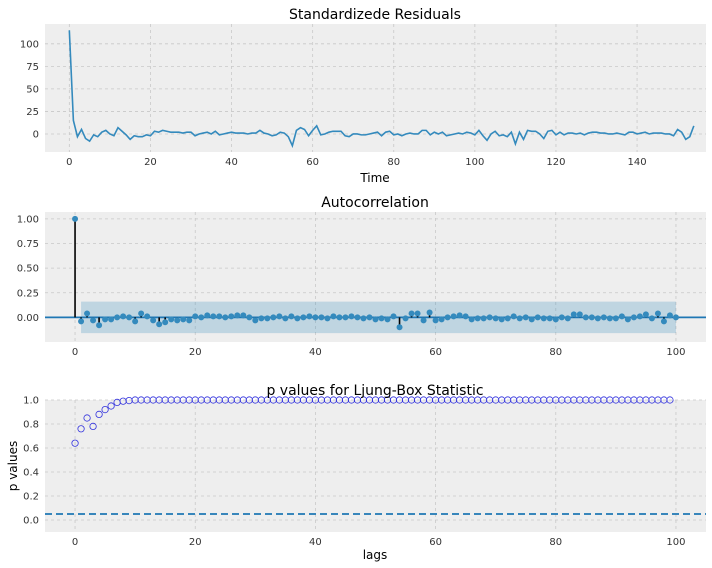  What do you see at coordinates (36, 134) in the screenshot?
I see `residuals-ytick-label: 0` at bounding box center [36, 134].